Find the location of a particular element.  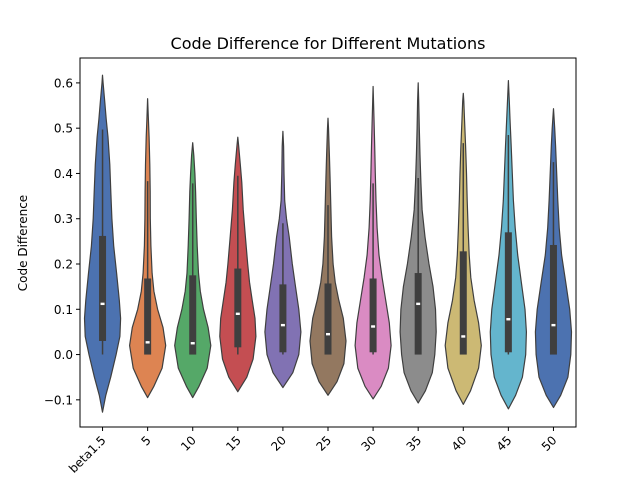

y-tick-label: 0.3 is located at coordinates (63, 219).